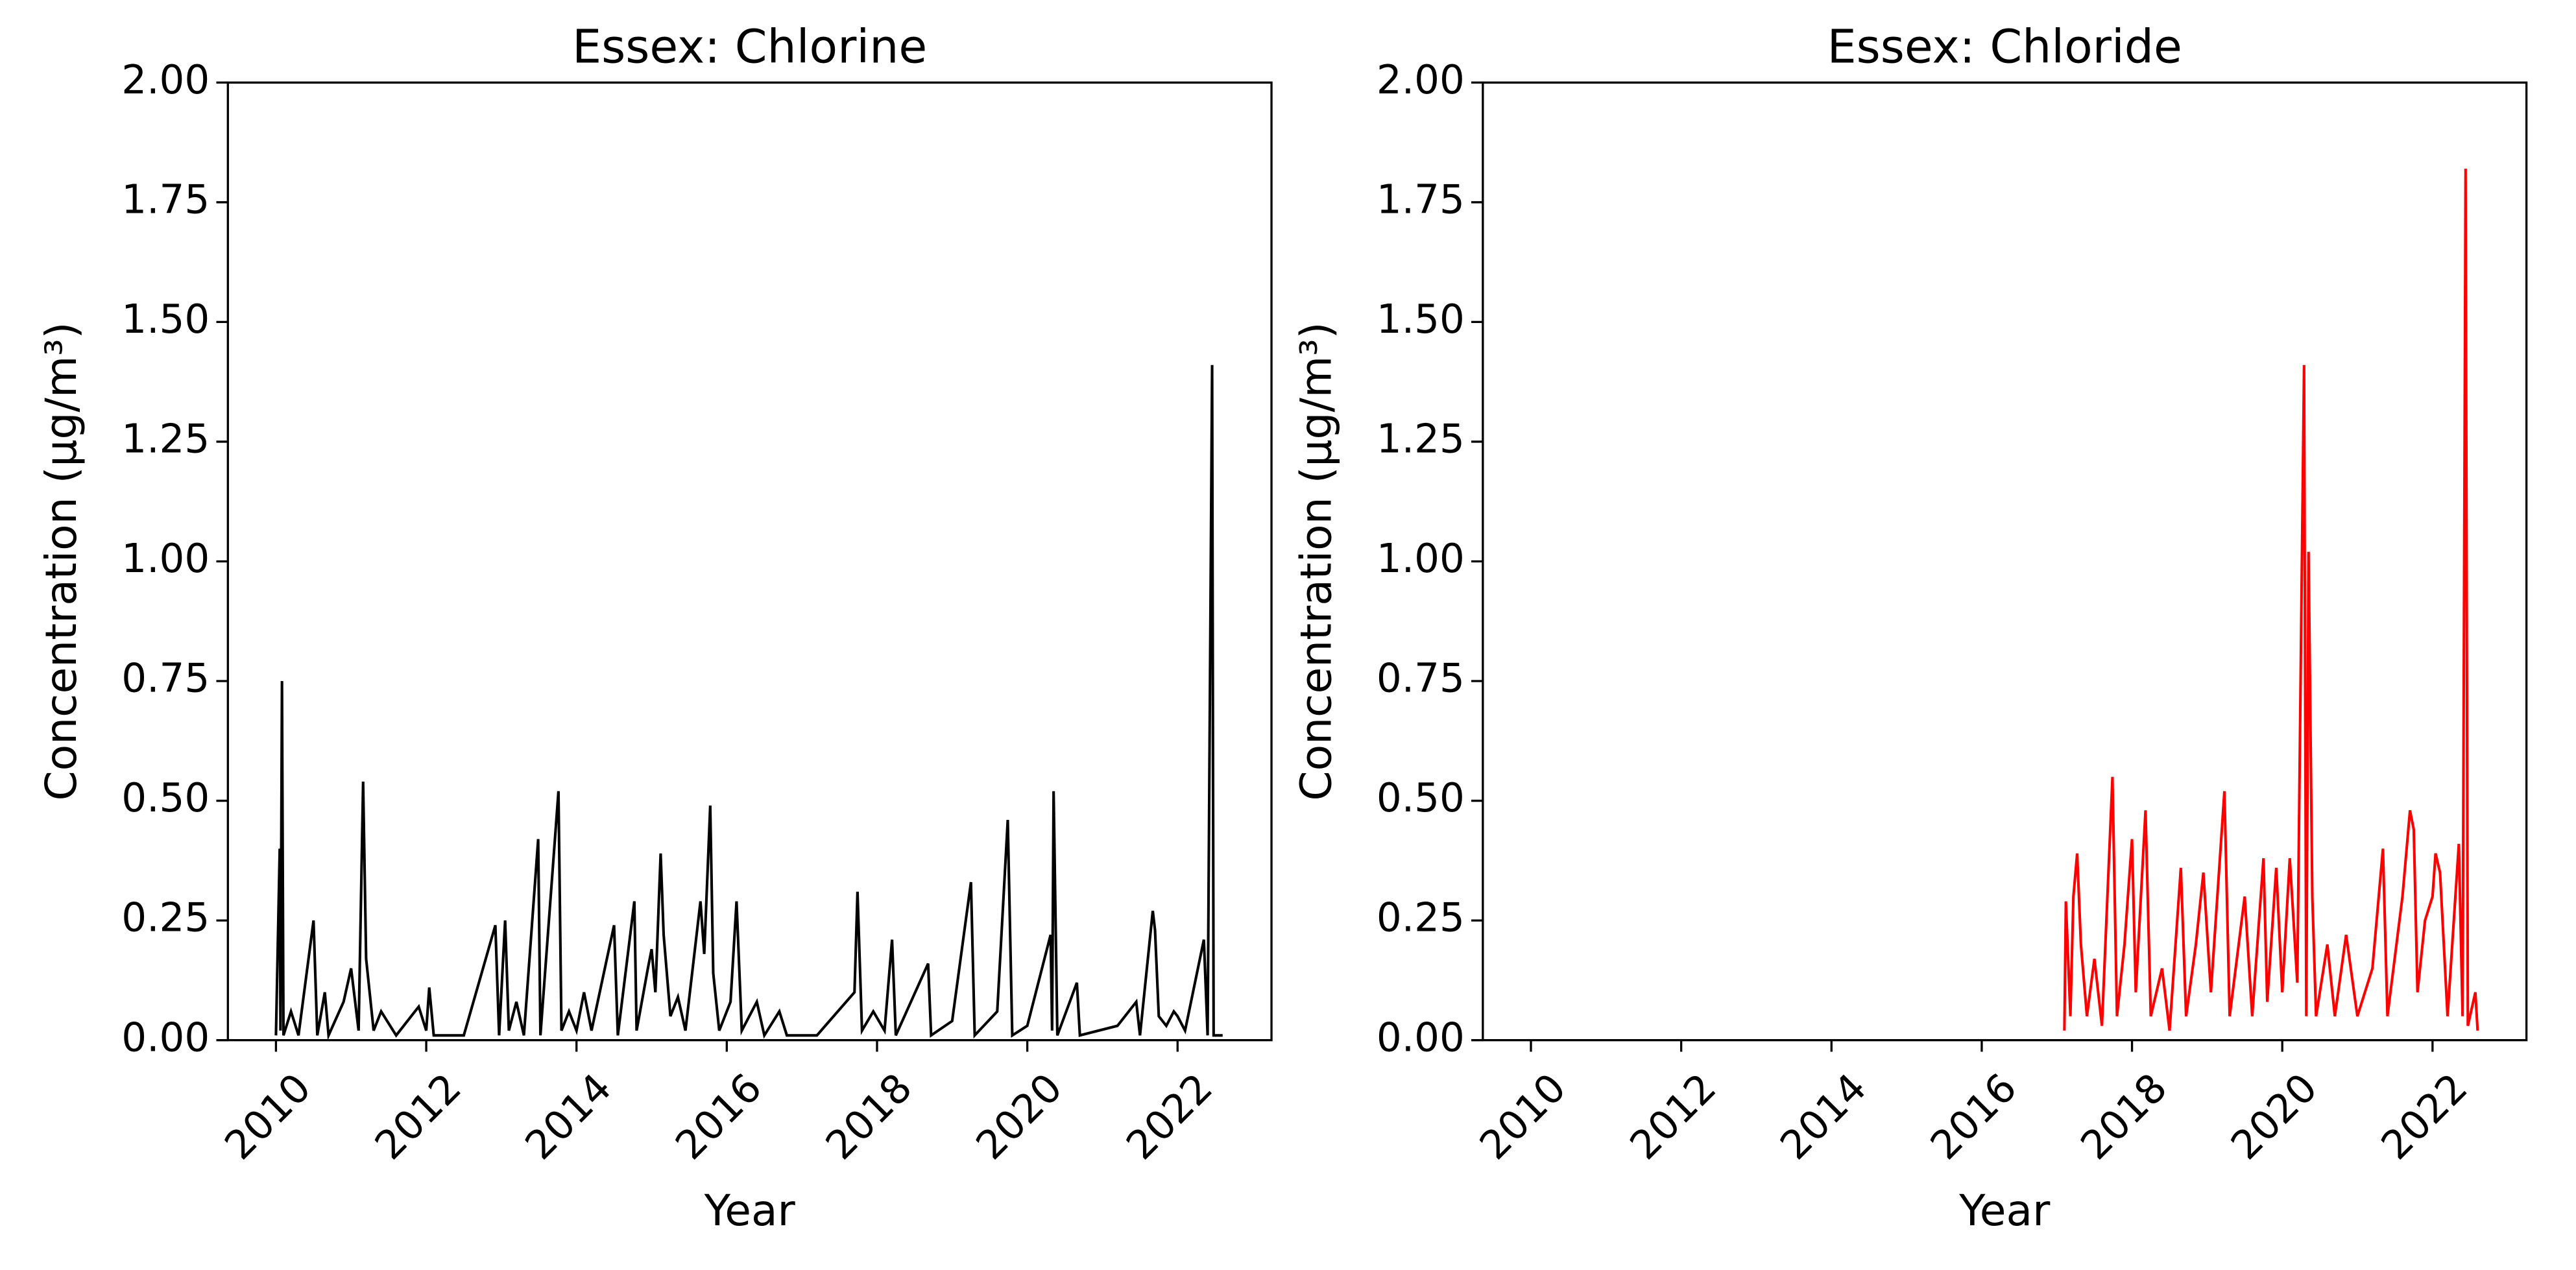 Image resolution: width=2576 pixels, height=1270 pixels. What do you see at coordinates (749, 47) in the screenshot?
I see `chart-title: Essex: Chlorine` at bounding box center [749, 47].